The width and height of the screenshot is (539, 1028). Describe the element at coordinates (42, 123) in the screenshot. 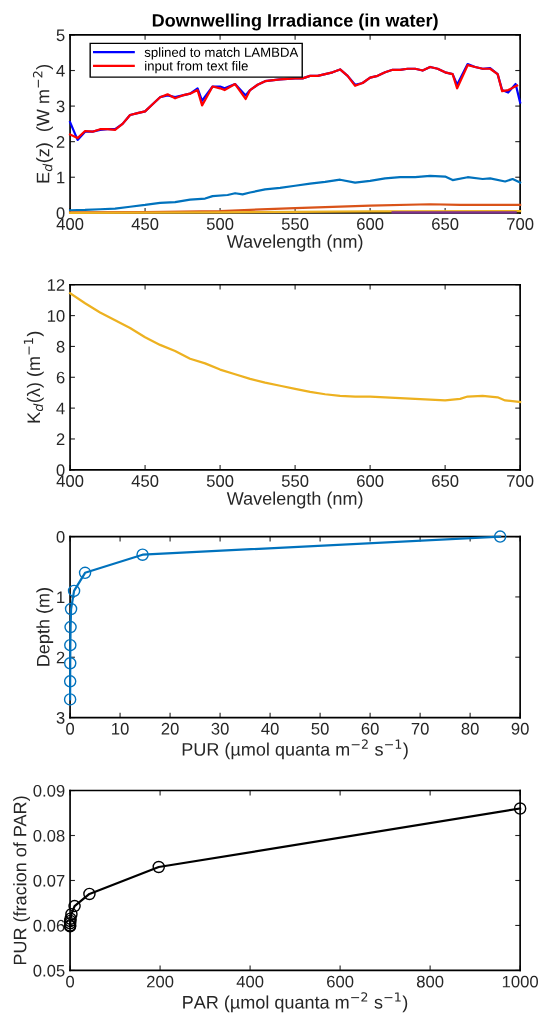

I see `y-axis-title: E$_{d}$(z) (W m$^{−2}$)` at that location.